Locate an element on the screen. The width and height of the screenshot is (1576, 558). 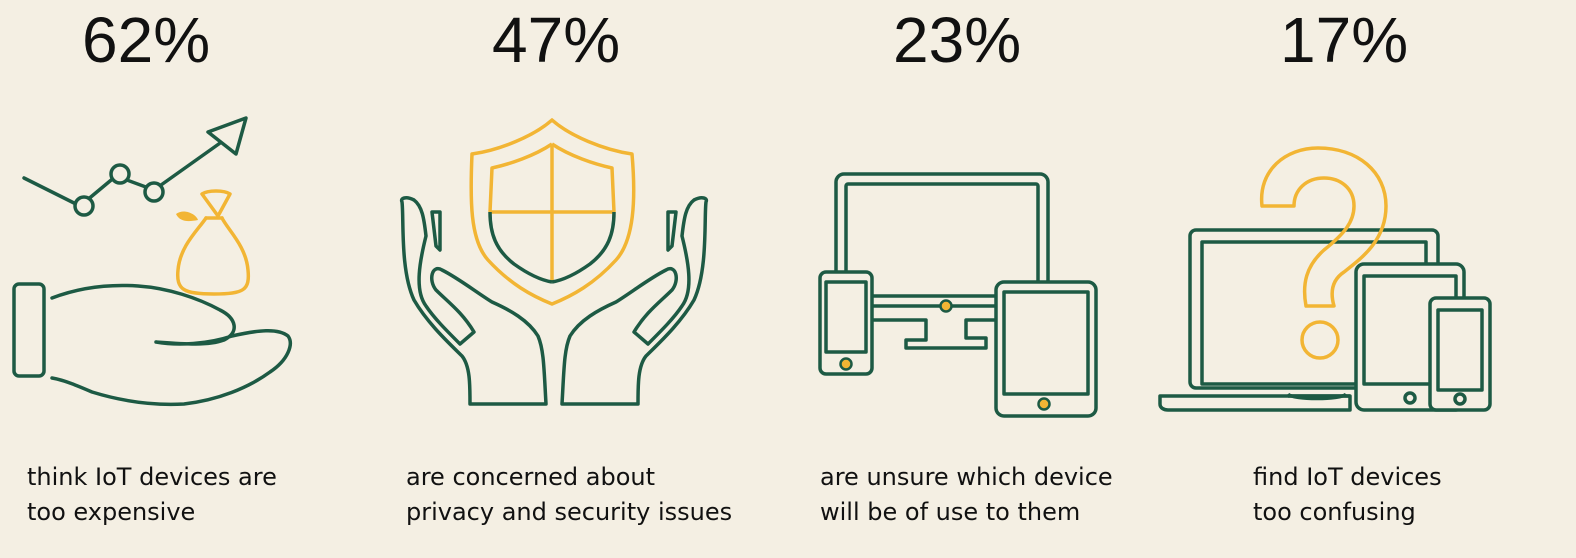
caption-line-2: too expensive is located at coordinates (111, 512).